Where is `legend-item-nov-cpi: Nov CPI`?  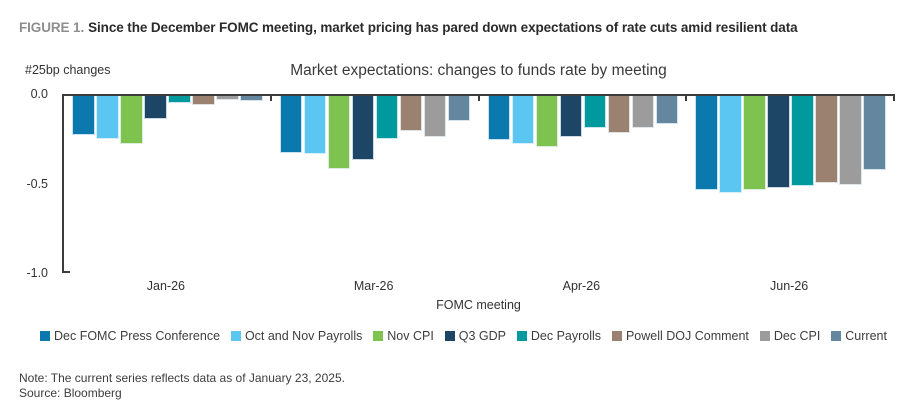 legend-item-nov-cpi: Nov CPI is located at coordinates (403, 336).